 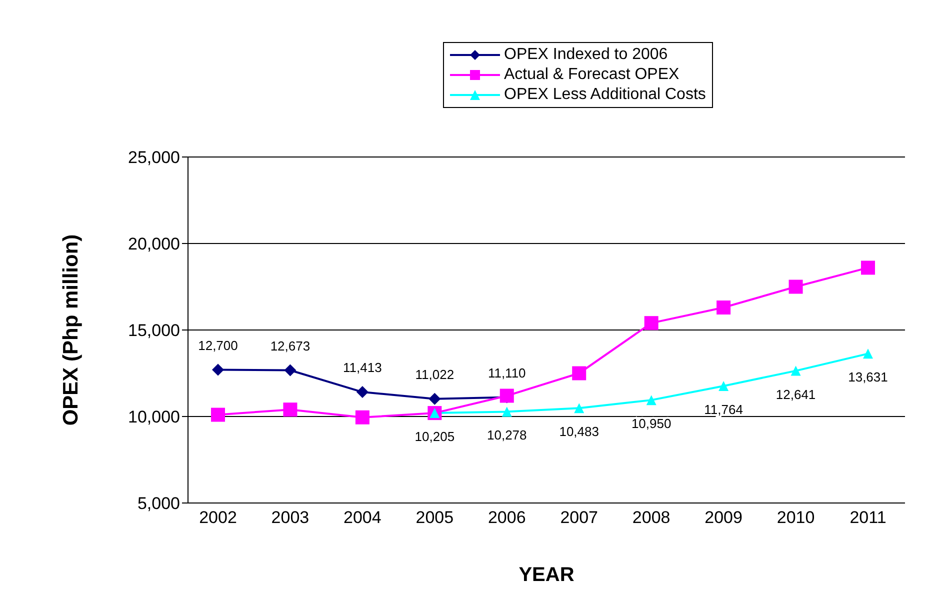 What do you see at coordinates (290, 346) in the screenshot?
I see `data-label: 12,673` at bounding box center [290, 346].